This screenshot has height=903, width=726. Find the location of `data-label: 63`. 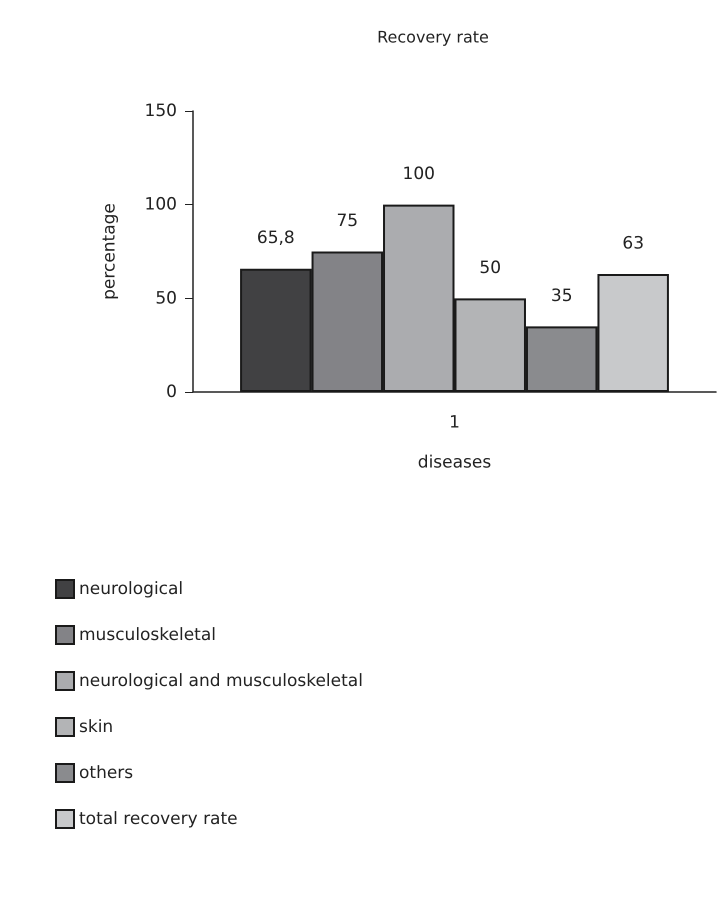

data-label: 63 is located at coordinates (633, 243).